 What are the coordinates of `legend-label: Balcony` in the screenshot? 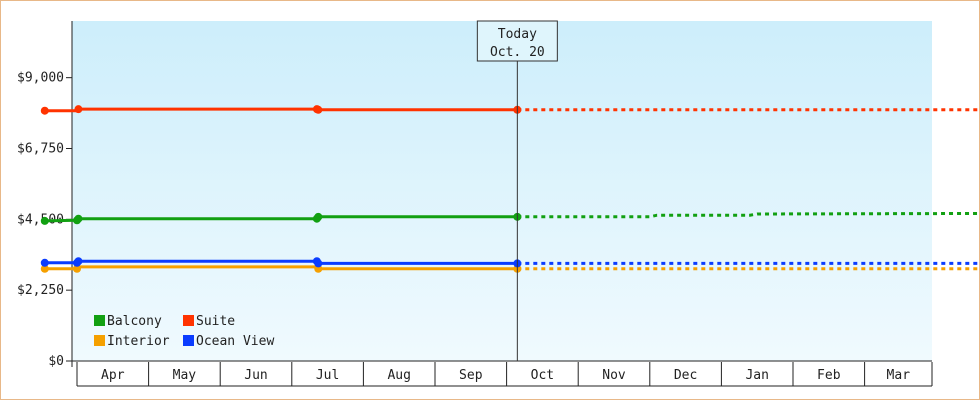 It's located at (134, 321).